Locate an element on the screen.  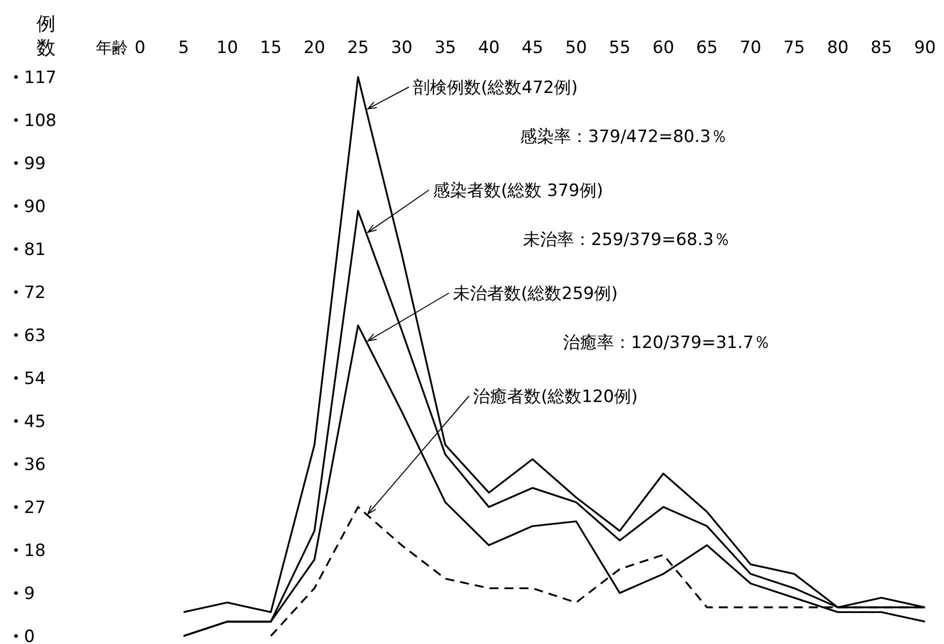
y-tick-label: 0 is located at coordinates (29, 635).